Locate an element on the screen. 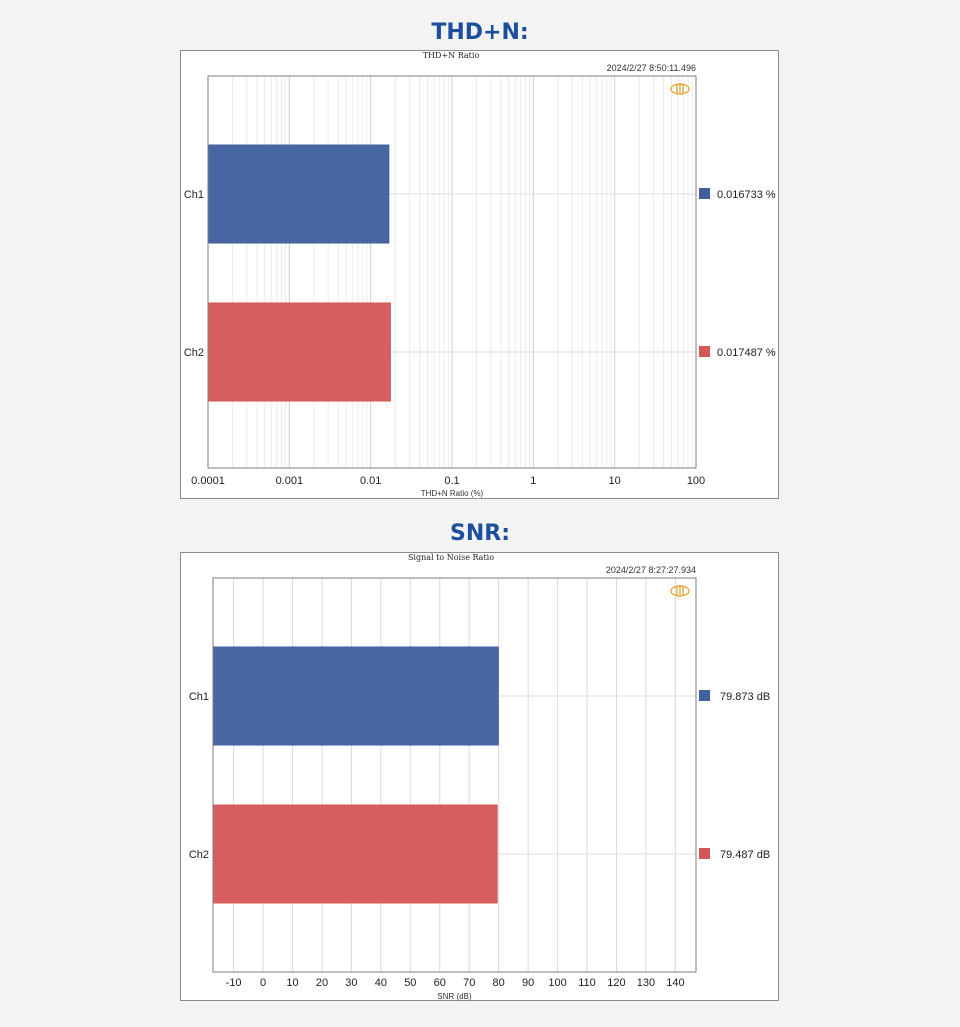  value-label: 79.873 dB is located at coordinates (745, 697).